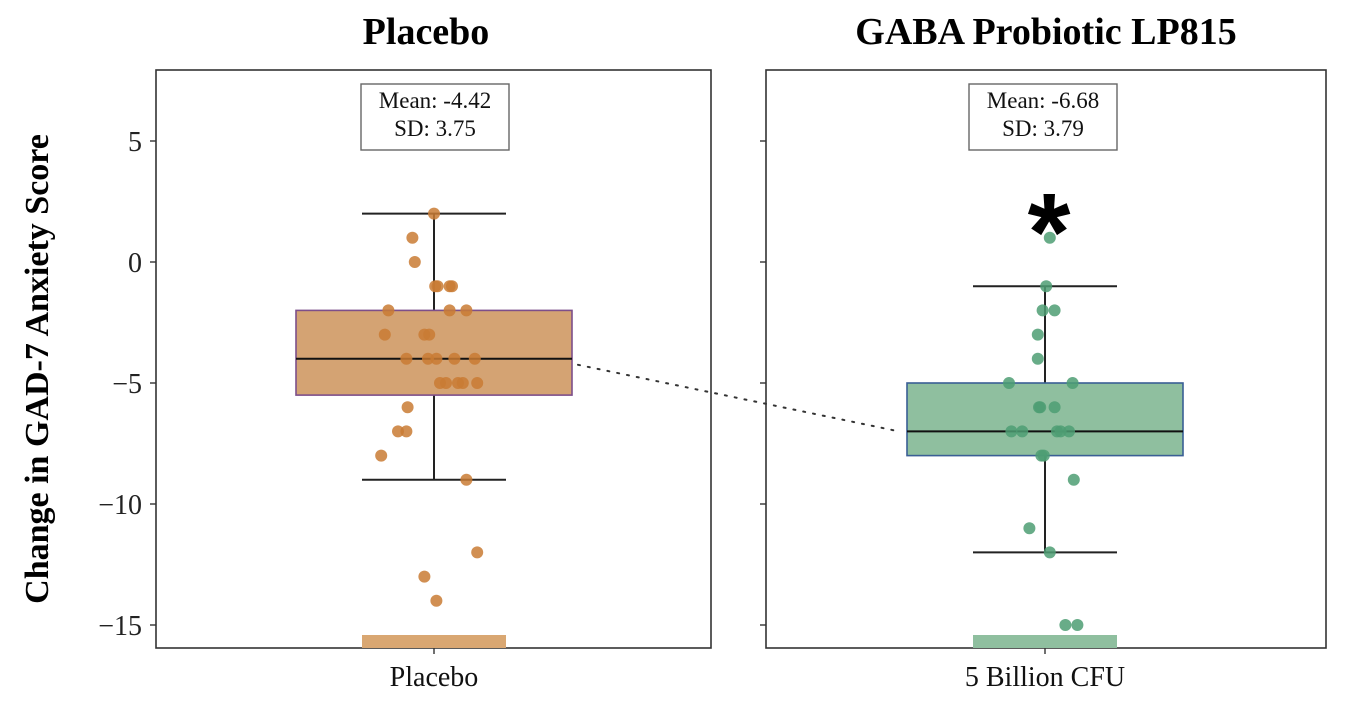 The height and width of the screenshot is (705, 1364). I want to click on panel-title: Placebo, so click(426, 32).